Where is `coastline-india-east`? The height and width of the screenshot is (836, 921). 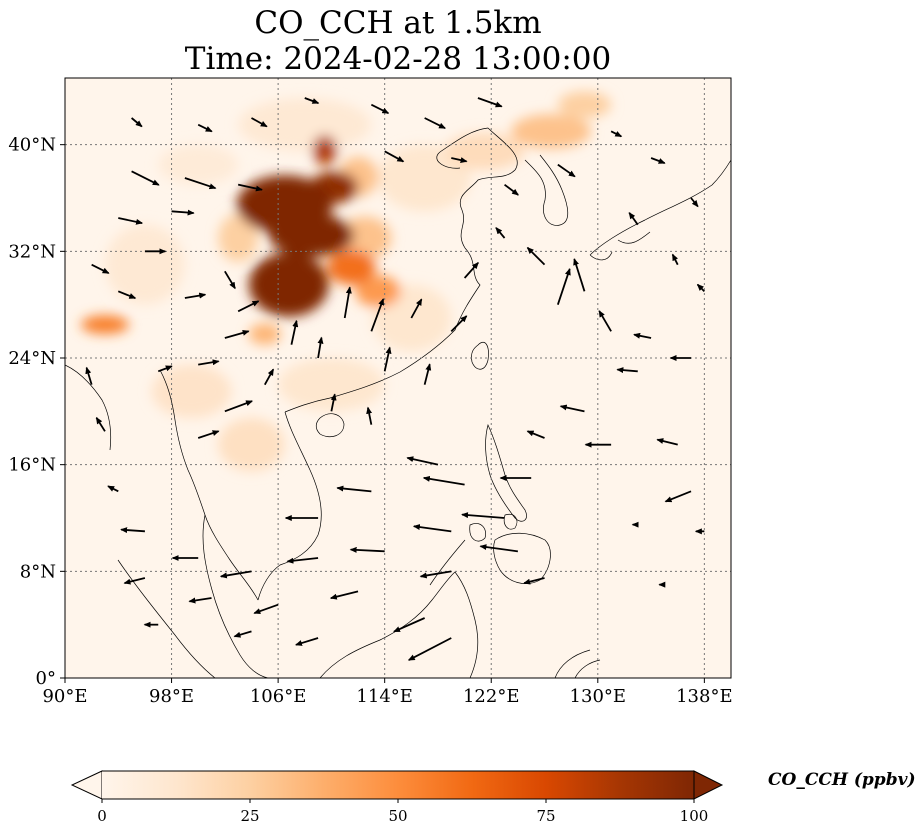 coastline-india-east is located at coordinates (88, 407).